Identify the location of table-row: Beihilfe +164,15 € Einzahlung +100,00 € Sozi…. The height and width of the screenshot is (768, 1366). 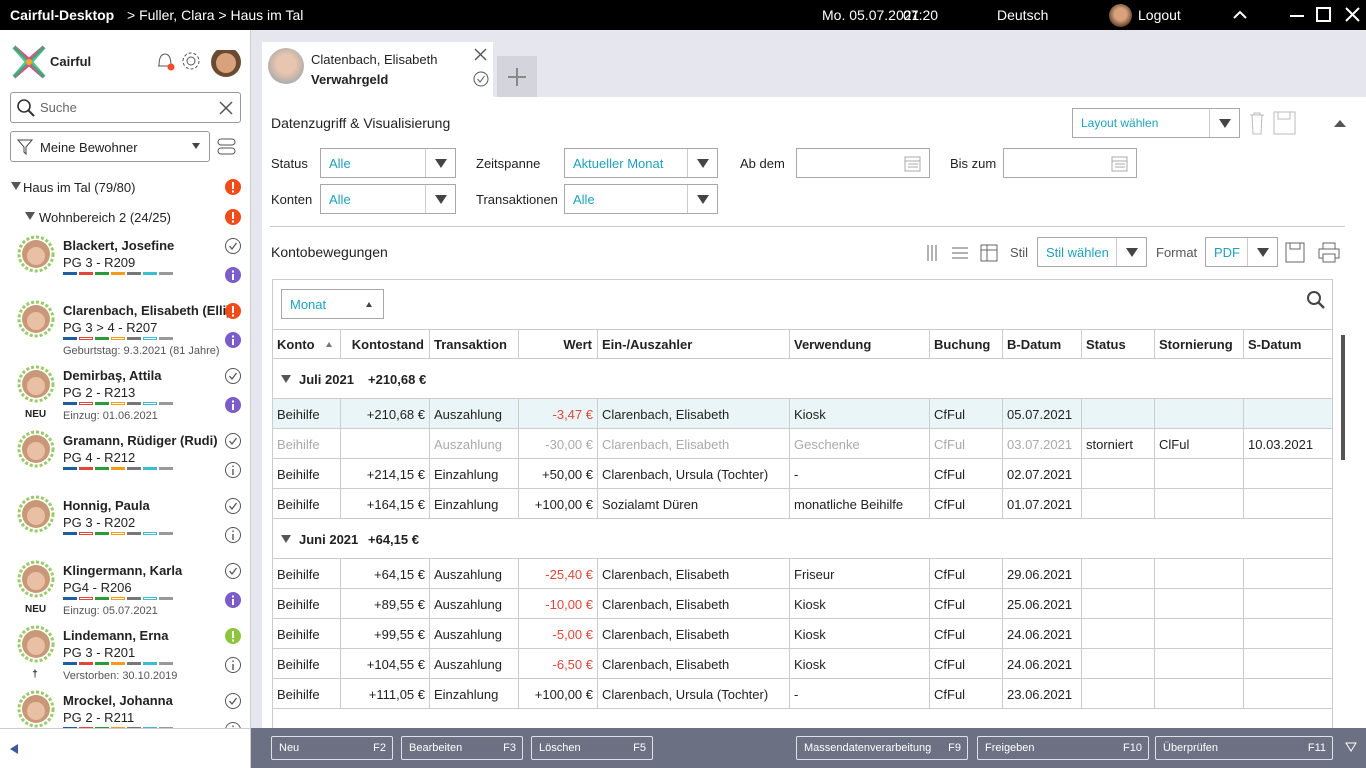
(802, 504).